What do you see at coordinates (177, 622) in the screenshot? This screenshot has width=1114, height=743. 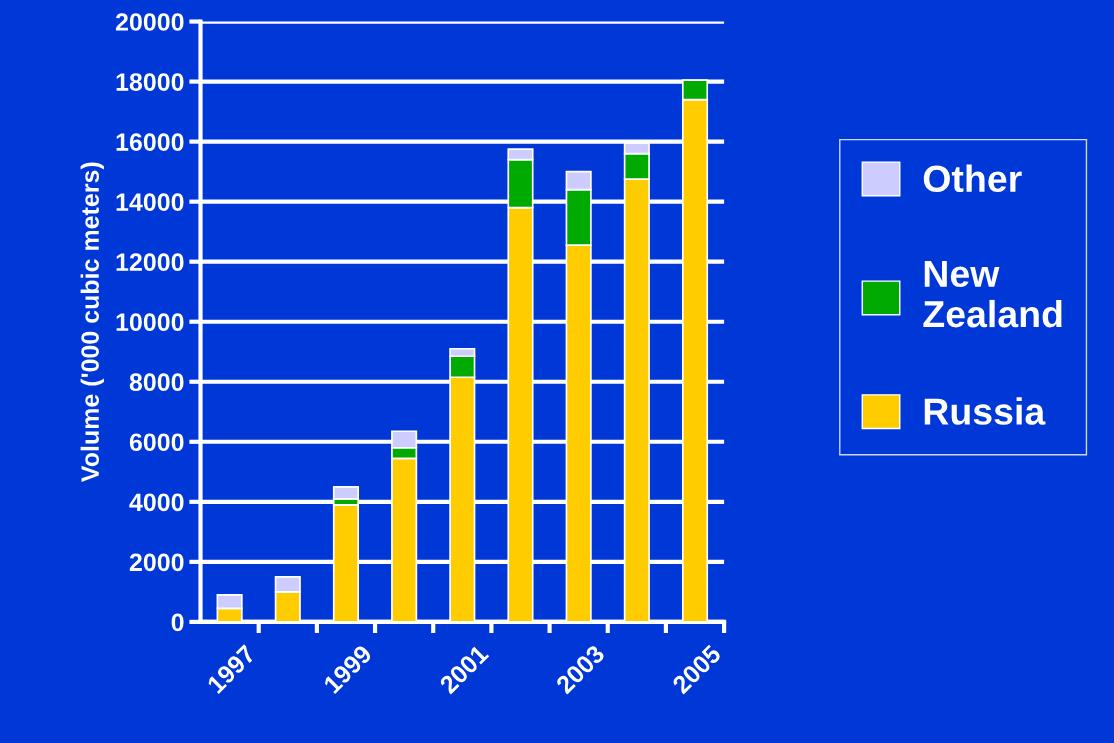 I see `y-tick-label: 0` at bounding box center [177, 622].